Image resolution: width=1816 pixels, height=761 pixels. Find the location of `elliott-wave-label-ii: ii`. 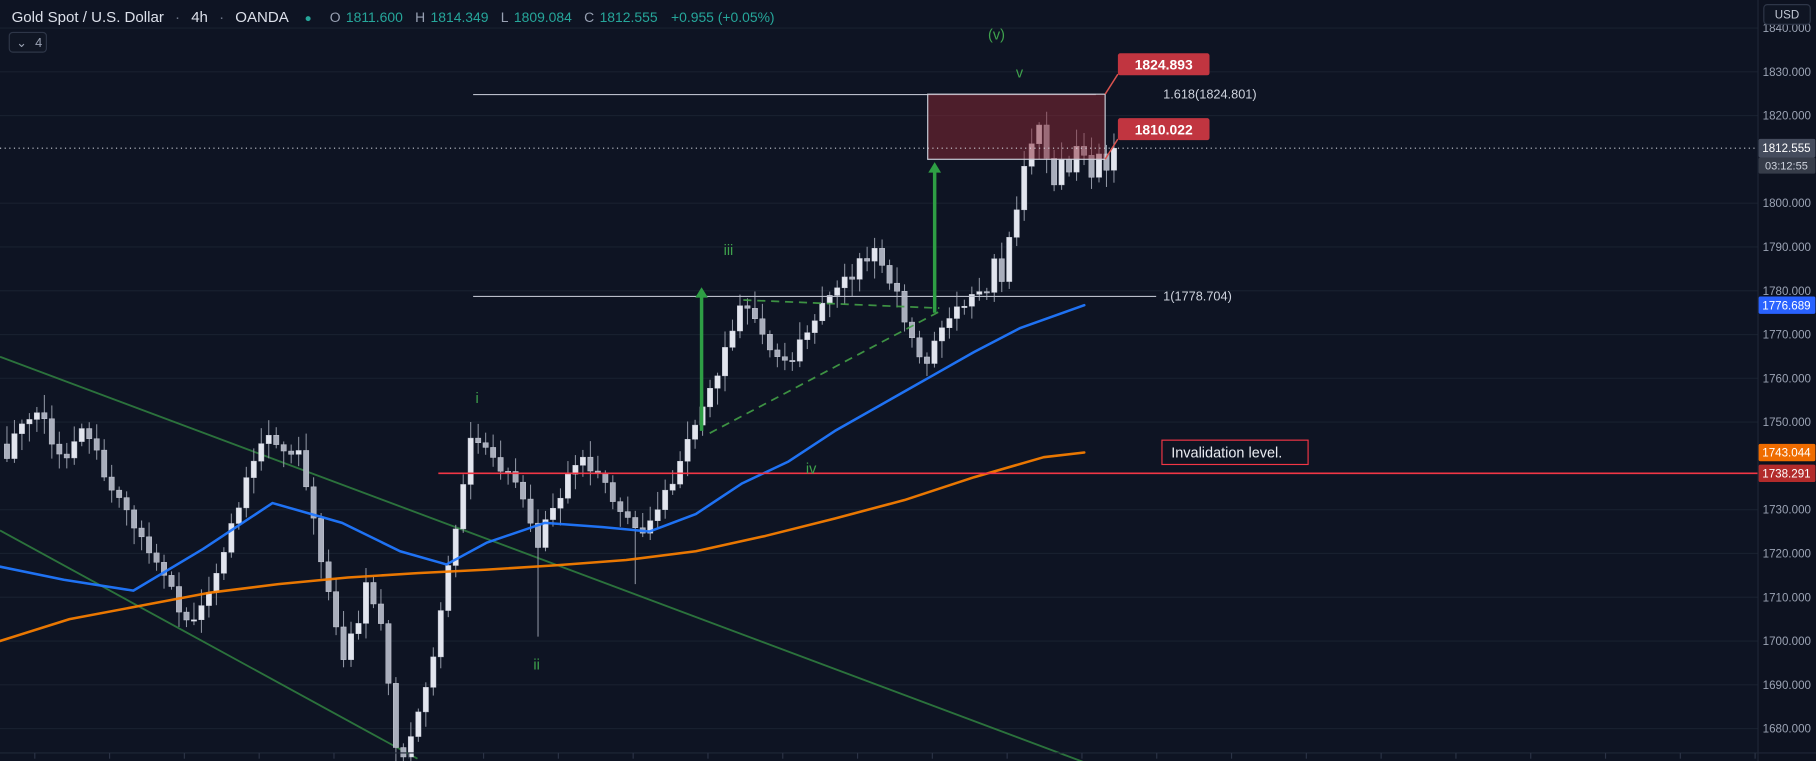

elliott-wave-label-ii: ii is located at coordinates (536, 666).